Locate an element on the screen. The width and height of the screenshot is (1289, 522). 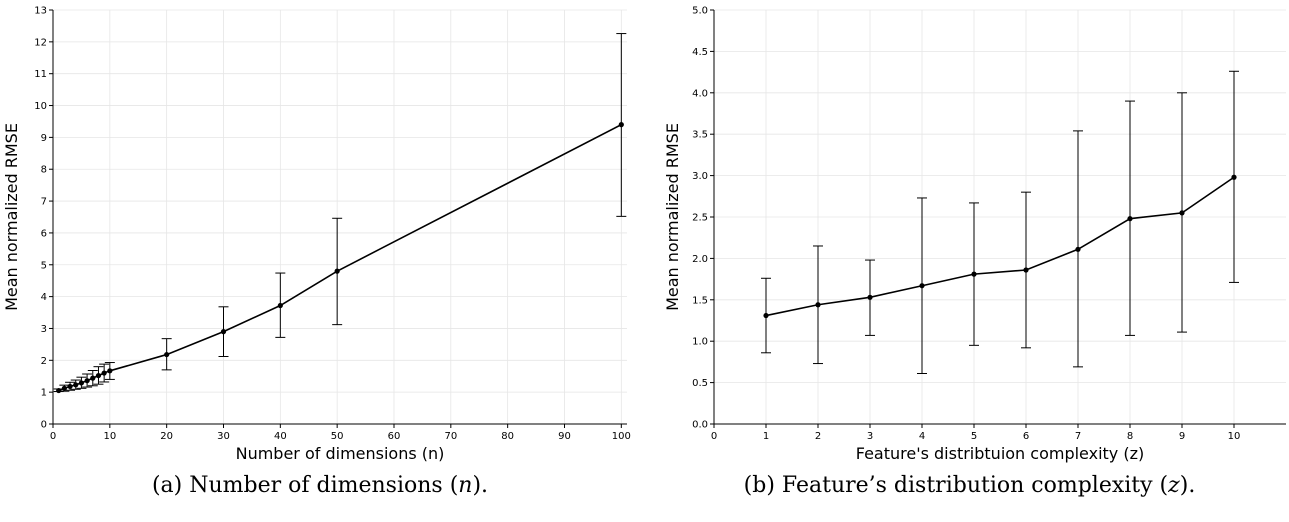
x-tick-label: 40 is located at coordinates (280, 436).